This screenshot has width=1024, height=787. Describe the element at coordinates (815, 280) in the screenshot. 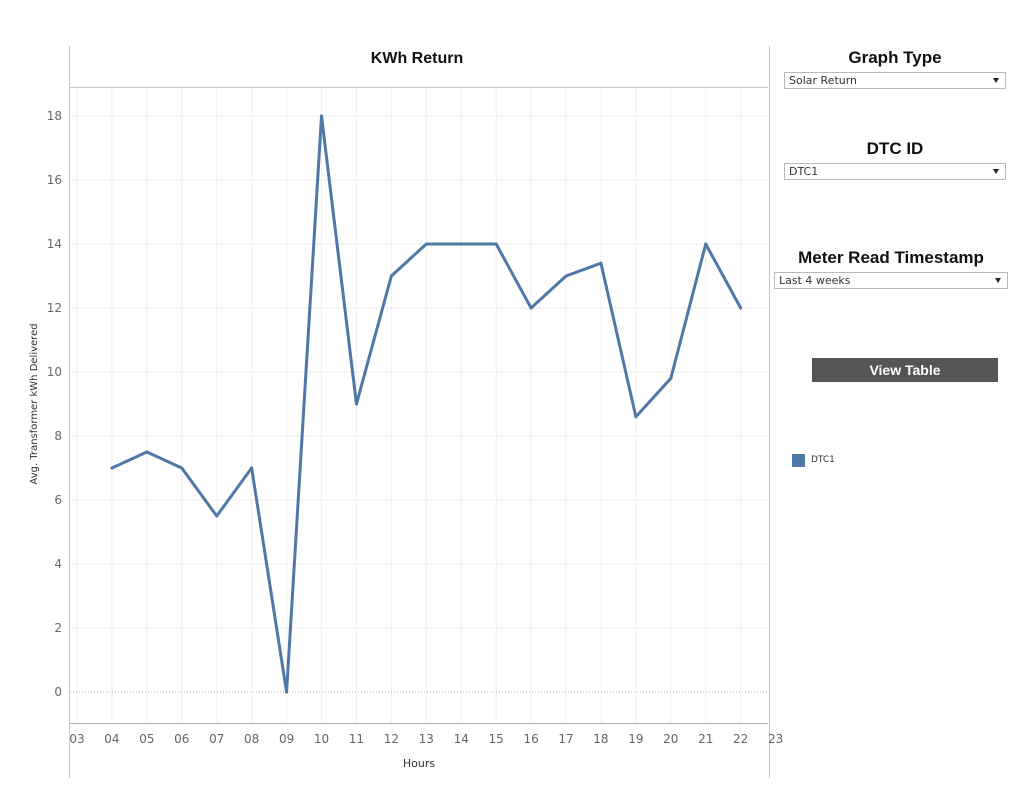

I see `meter-read-timestamp-value: Last 4 weeks` at that location.